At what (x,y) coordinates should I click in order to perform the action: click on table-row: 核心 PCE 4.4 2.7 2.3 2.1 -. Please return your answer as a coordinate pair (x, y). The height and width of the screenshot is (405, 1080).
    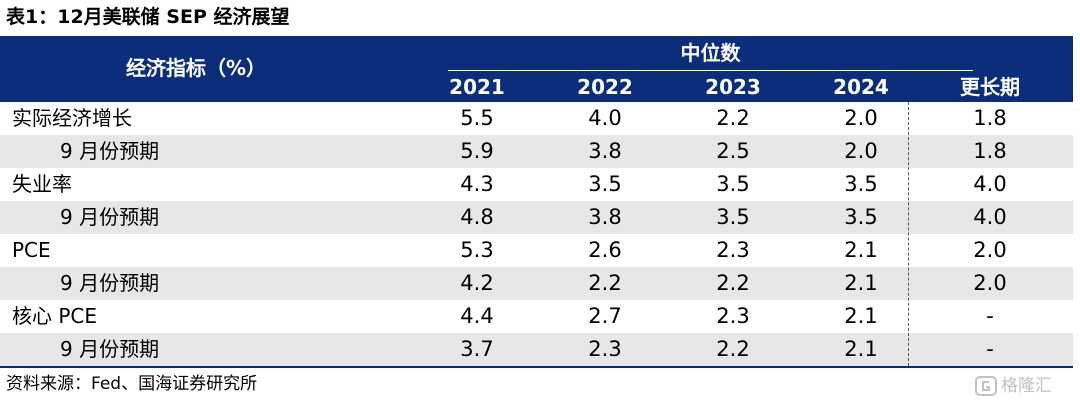
    Looking at the image, I should click on (536, 316).